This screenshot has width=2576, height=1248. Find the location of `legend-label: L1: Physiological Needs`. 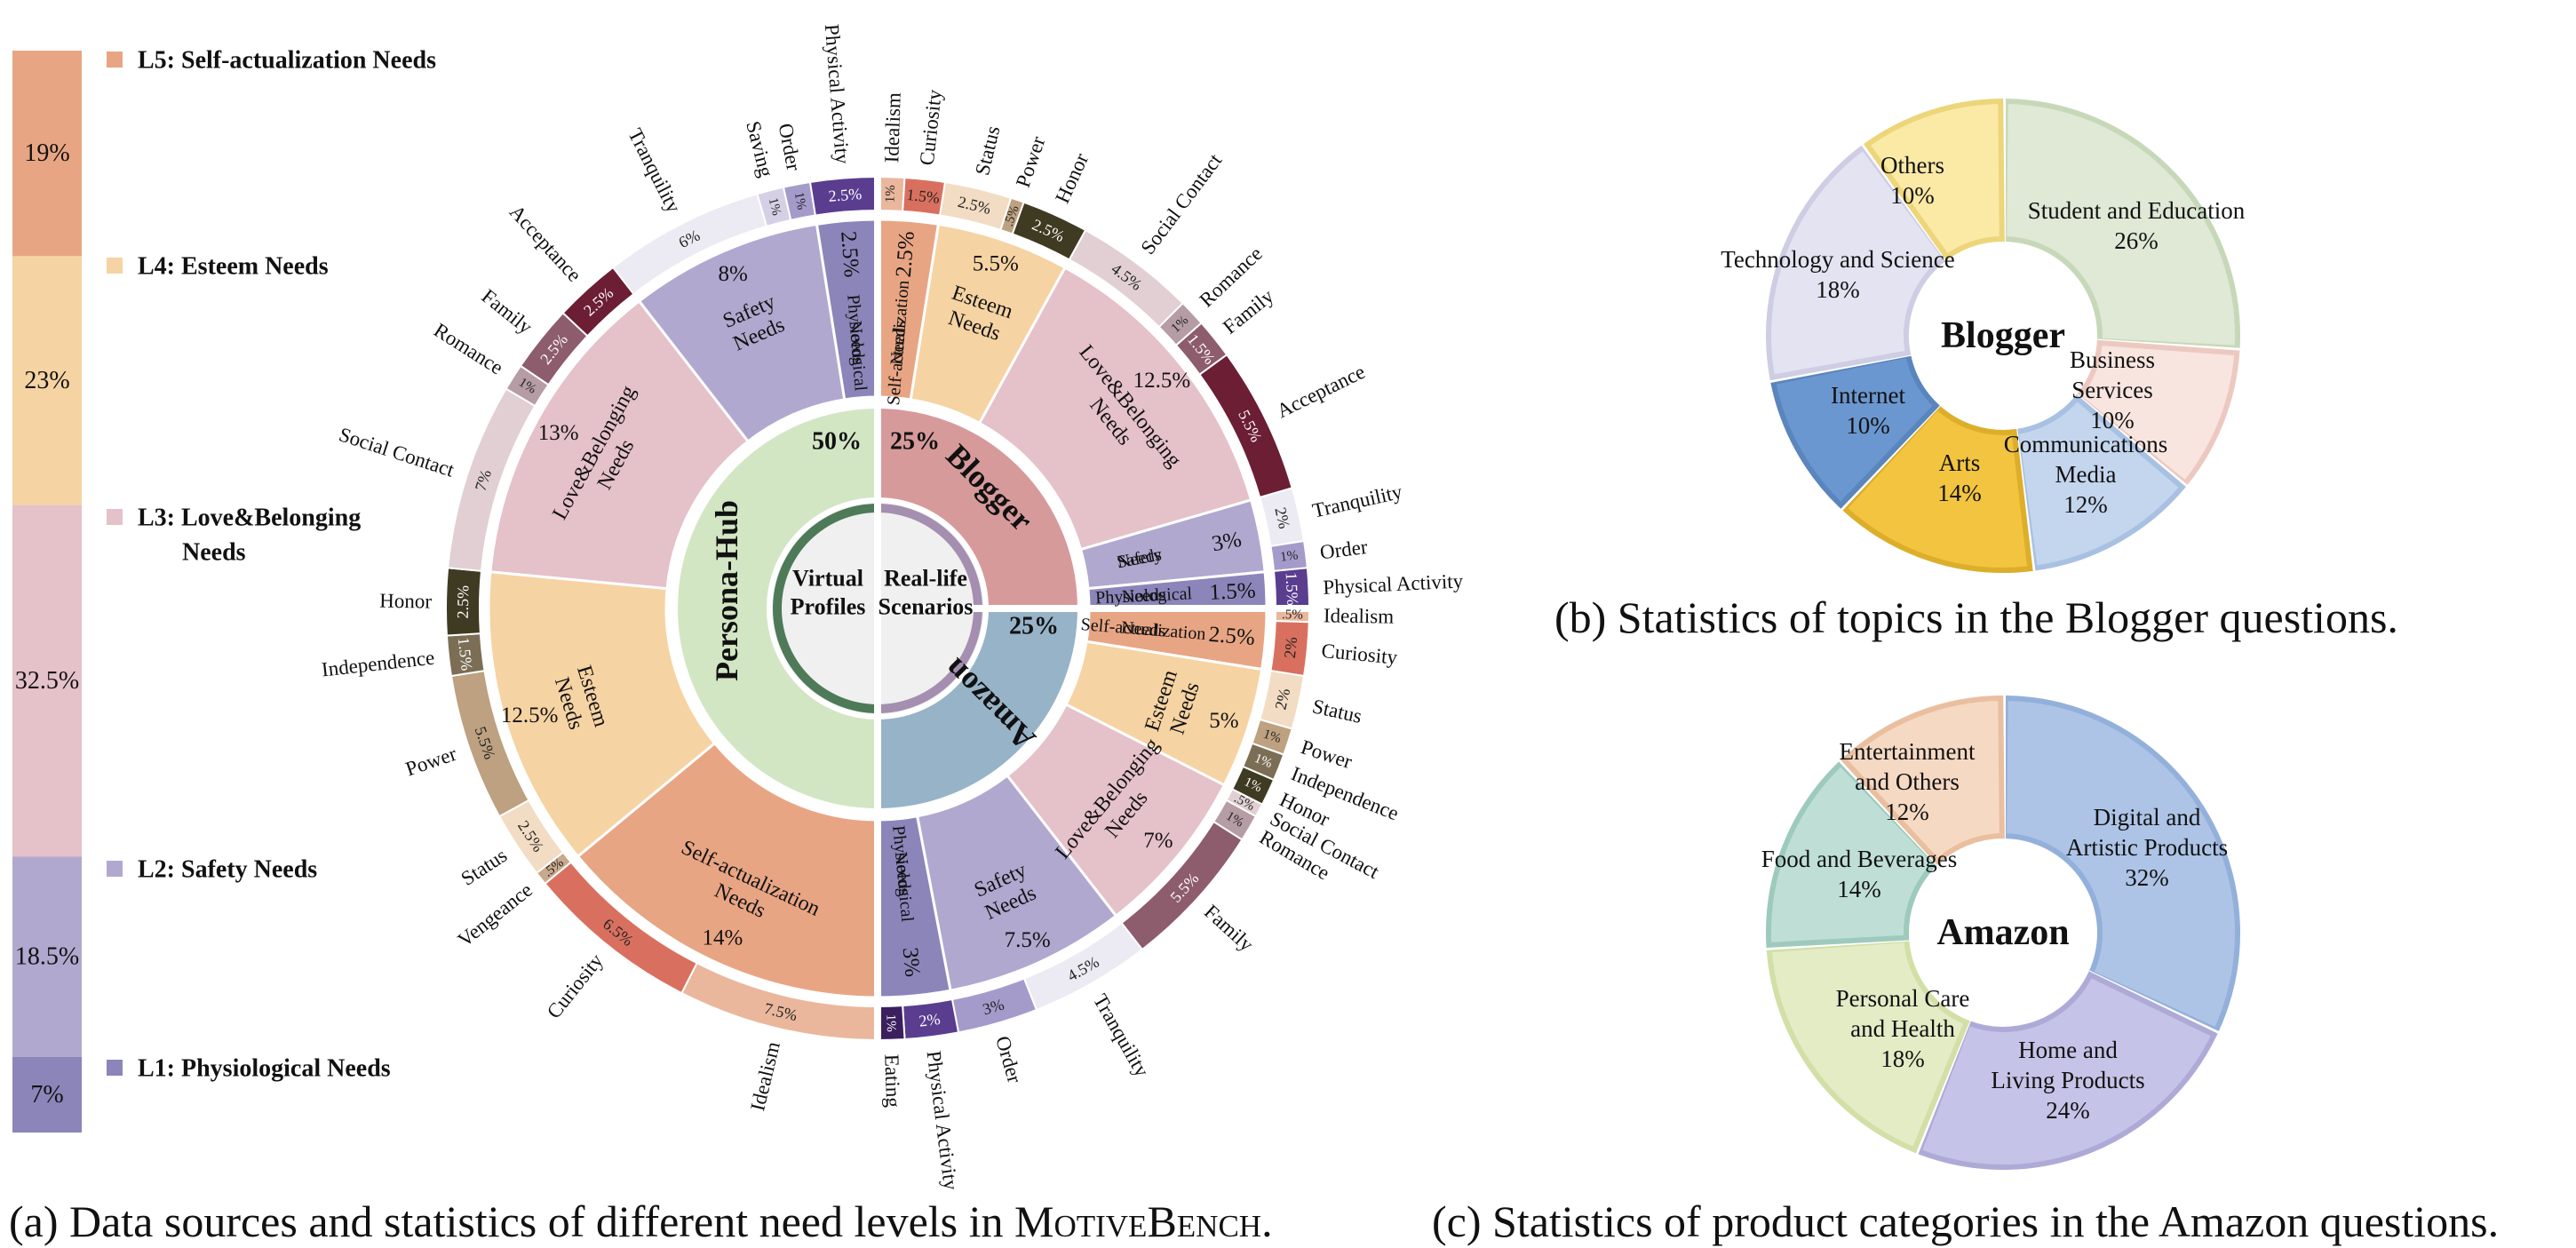

legend-label: L1: Physiological Needs is located at coordinates (264, 1069).